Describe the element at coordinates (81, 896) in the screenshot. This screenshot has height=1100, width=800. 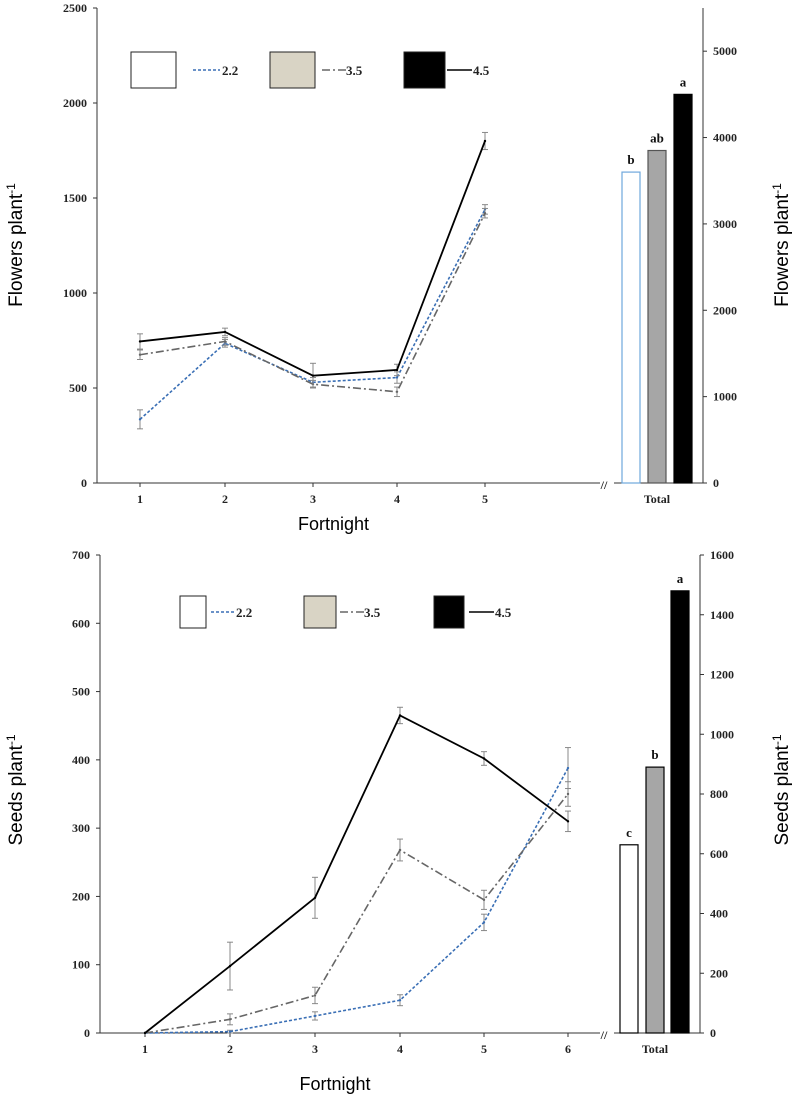
I see `y-tick-label: 200` at that location.